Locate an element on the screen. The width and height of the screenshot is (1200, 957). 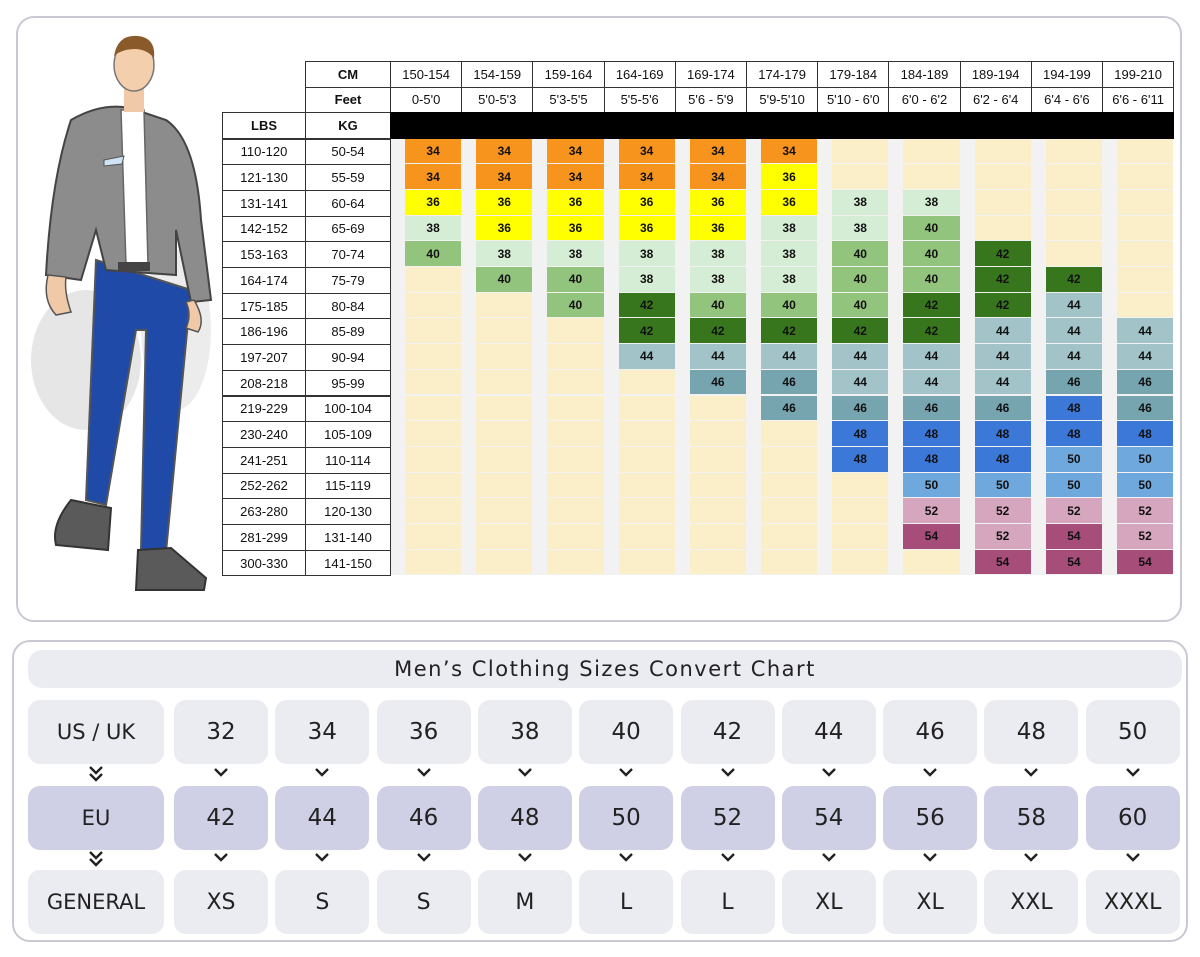
row-header-label: KG is located at coordinates (348, 125).